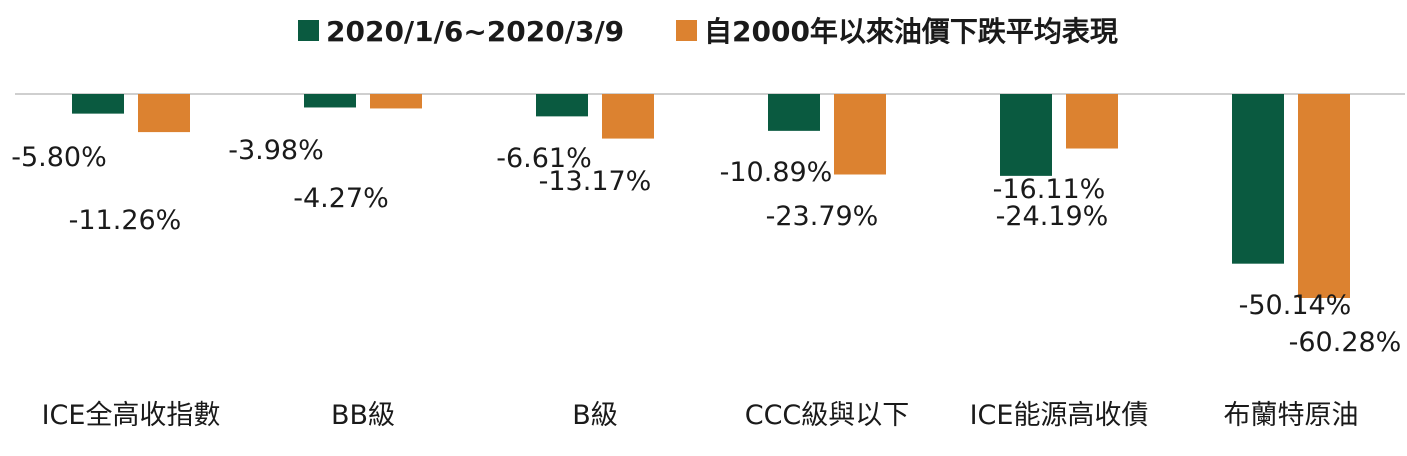 The image size is (1407, 456). Describe the element at coordinates (1052, 216) in the screenshot. I see `data-label-series-1-4: -24.19%` at that location.